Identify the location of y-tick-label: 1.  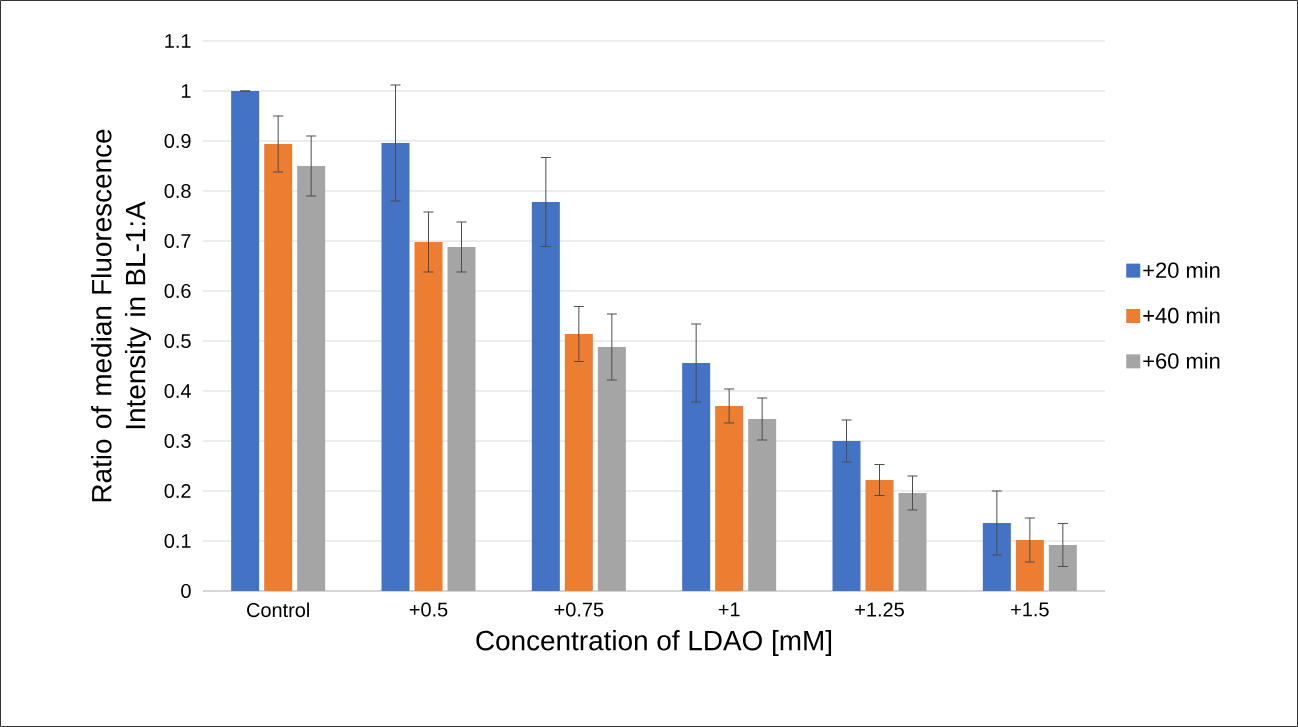
(186, 91).